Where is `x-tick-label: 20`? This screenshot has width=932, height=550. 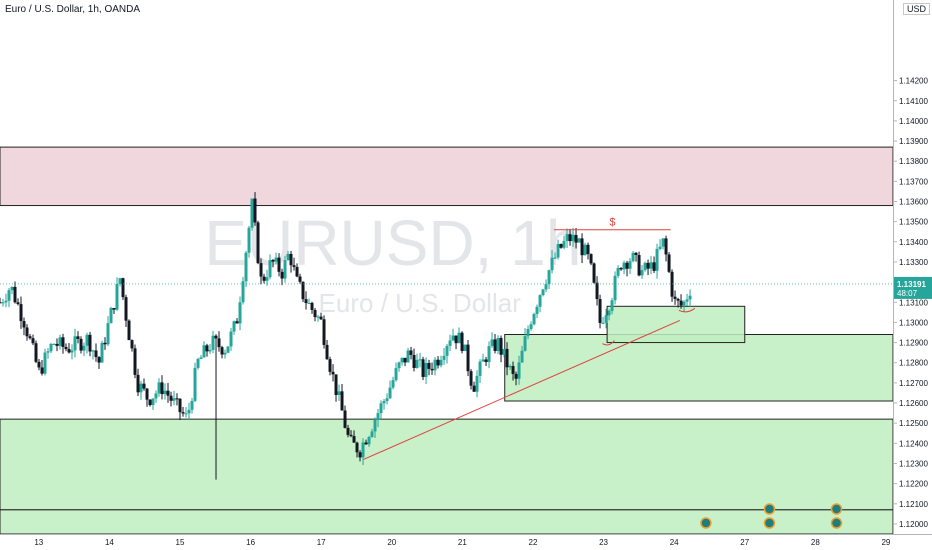 x-tick-label: 20 is located at coordinates (391, 542).